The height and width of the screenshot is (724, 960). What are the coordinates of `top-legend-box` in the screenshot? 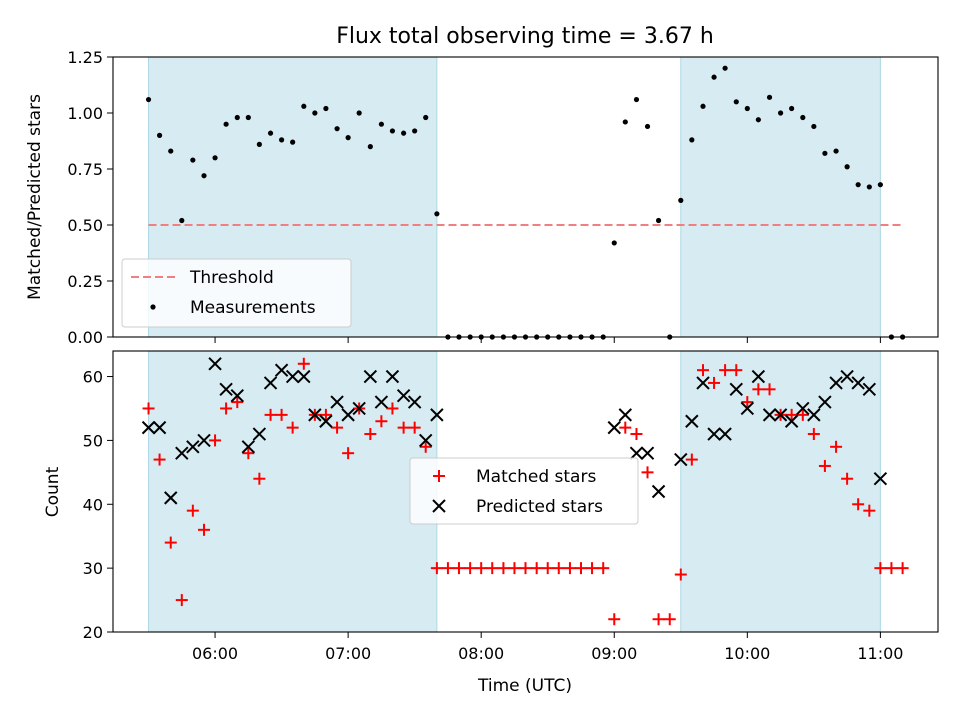 It's located at (236, 293).